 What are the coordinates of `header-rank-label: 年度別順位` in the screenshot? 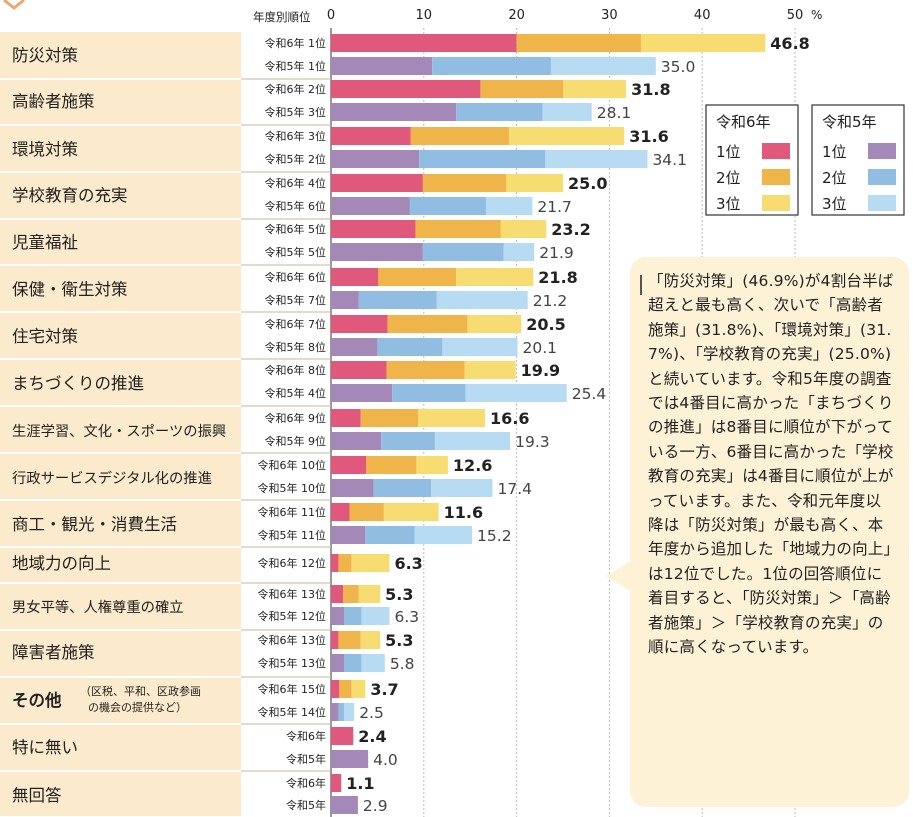 It's located at (282, 17).